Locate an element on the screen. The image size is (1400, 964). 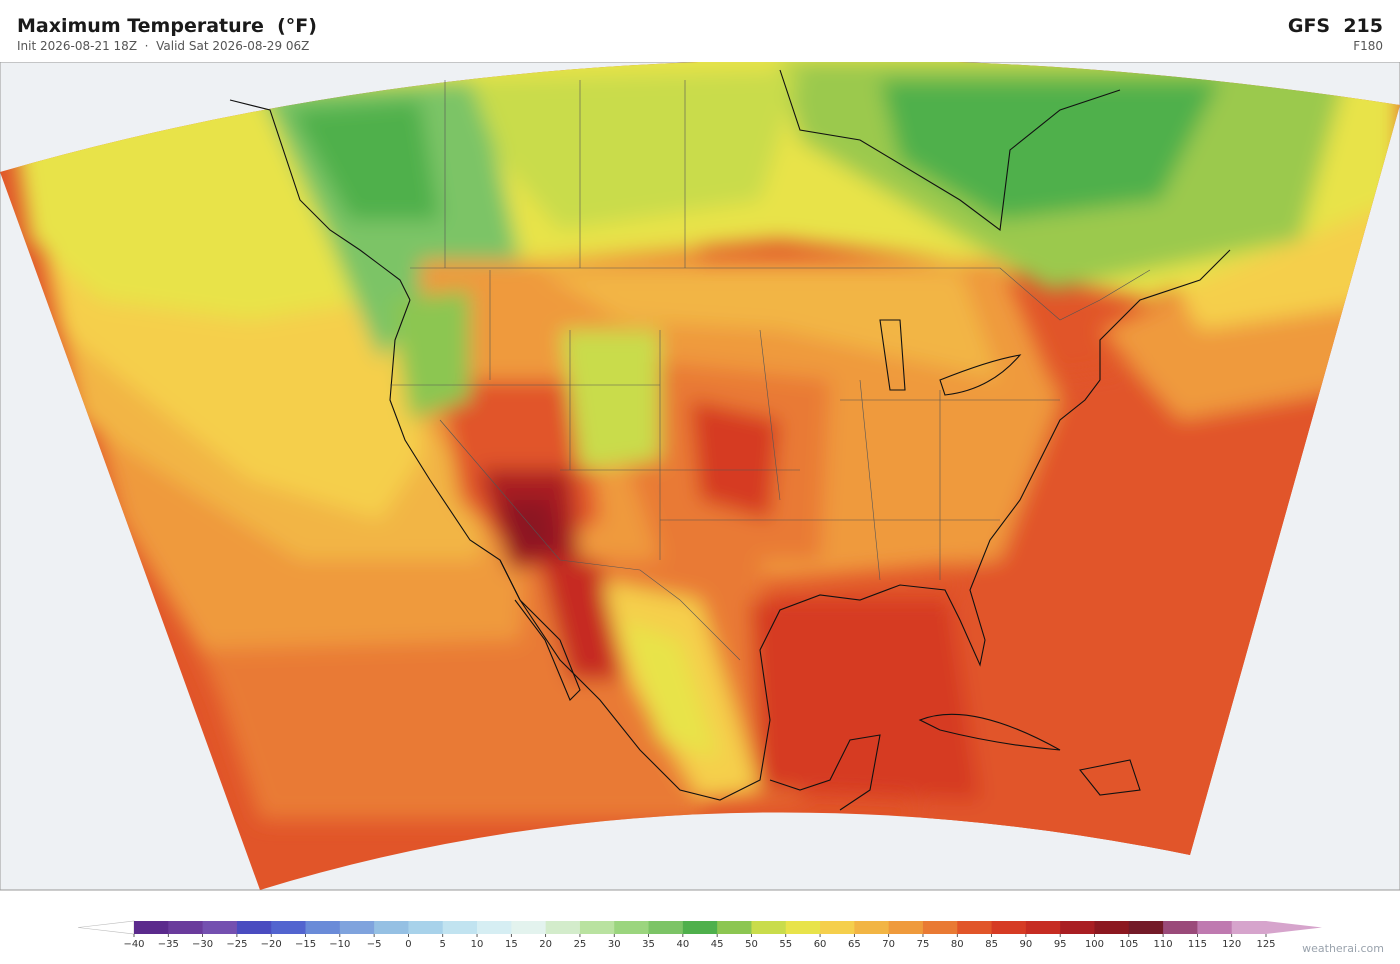
colorbar-tick-label: −20 is located at coordinates (271, 944).